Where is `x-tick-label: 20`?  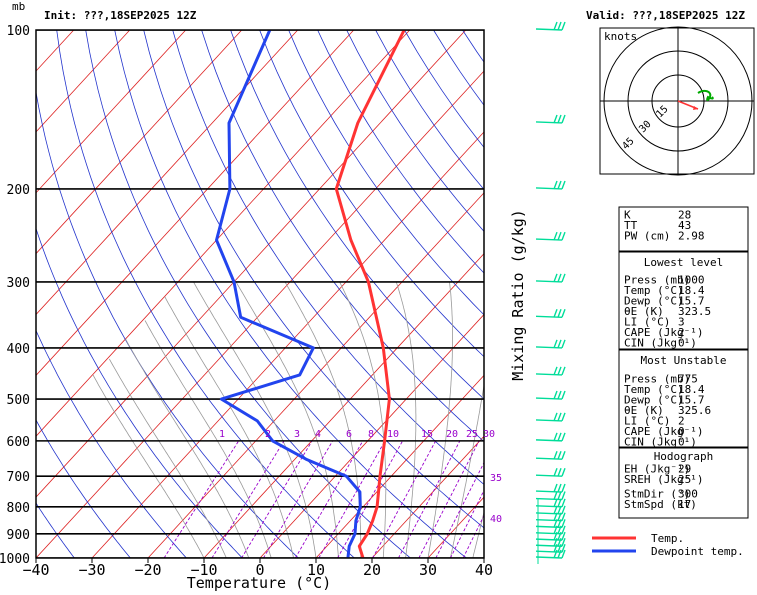 x-tick-label: 20 is located at coordinates (372, 570).